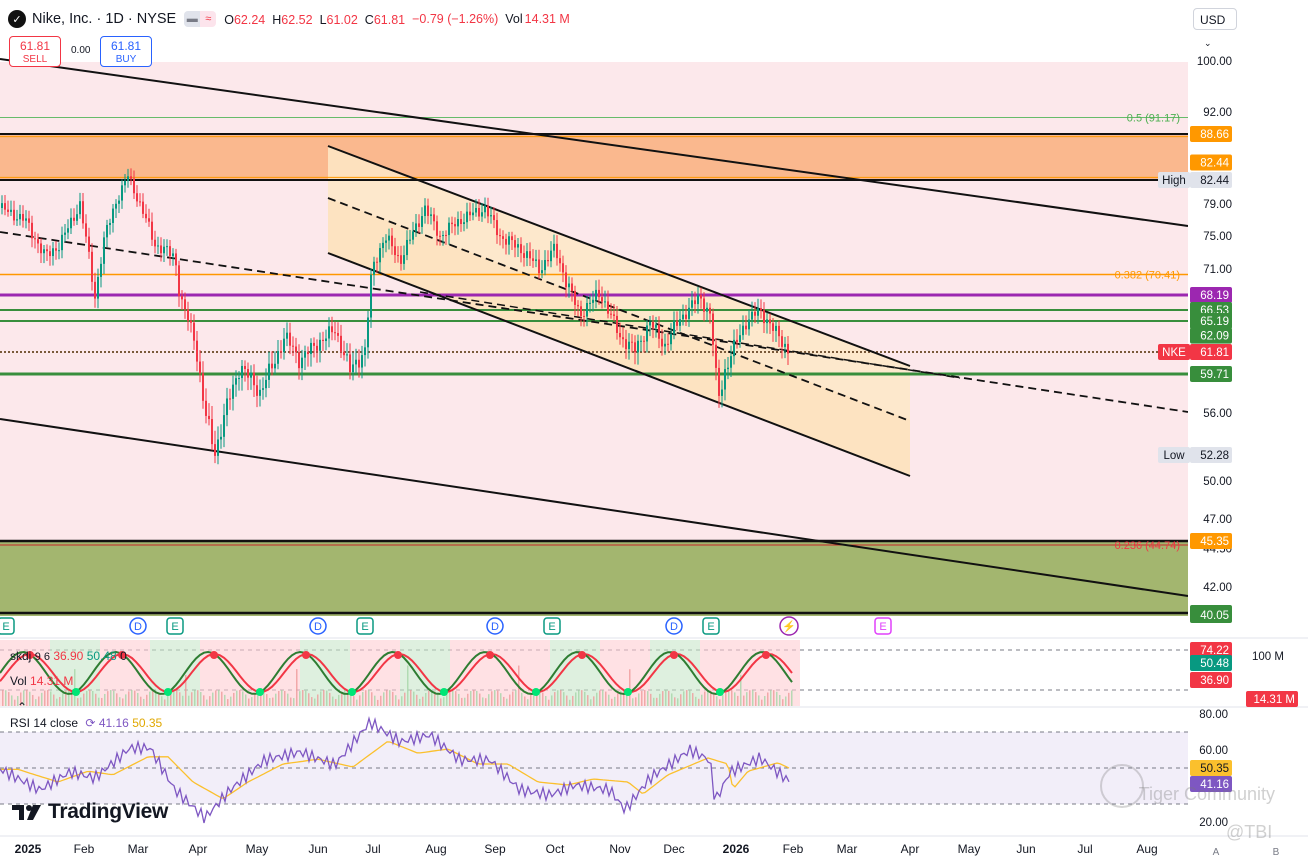 The width and height of the screenshot is (1308, 864). What do you see at coordinates (1276, 852) in the screenshot?
I see `log-scale-button: B` at bounding box center [1276, 852].